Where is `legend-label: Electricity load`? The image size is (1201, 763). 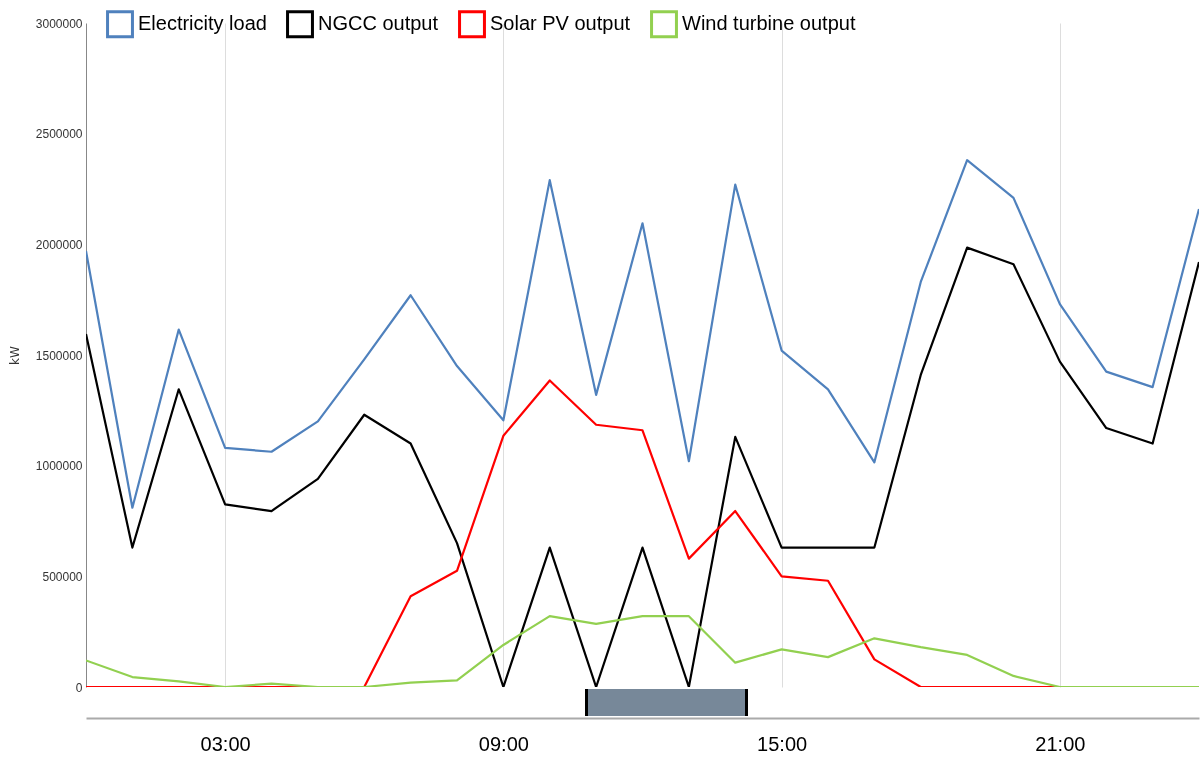 legend-label: Electricity load is located at coordinates (202, 23).